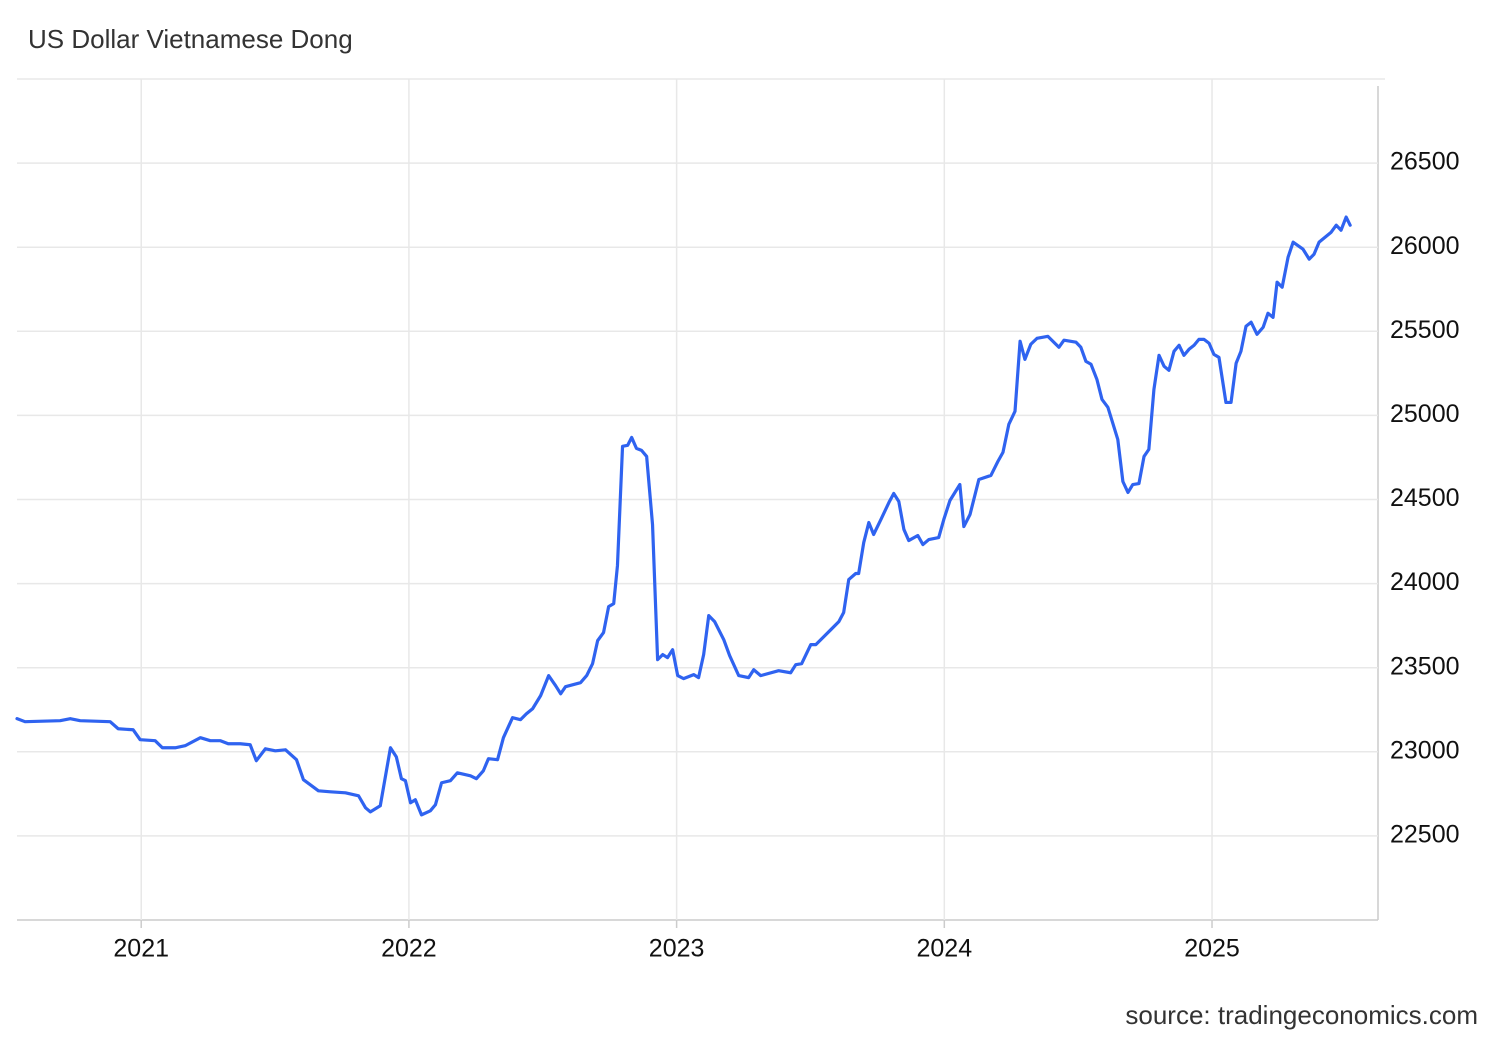 This screenshot has height=1040, width=1500. Describe the element at coordinates (1425, 835) in the screenshot. I see `y-tick-label: 22500` at that location.